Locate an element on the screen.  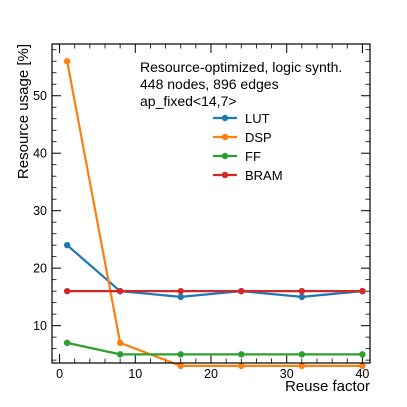
legend-label: LUT is located at coordinates (257, 118).